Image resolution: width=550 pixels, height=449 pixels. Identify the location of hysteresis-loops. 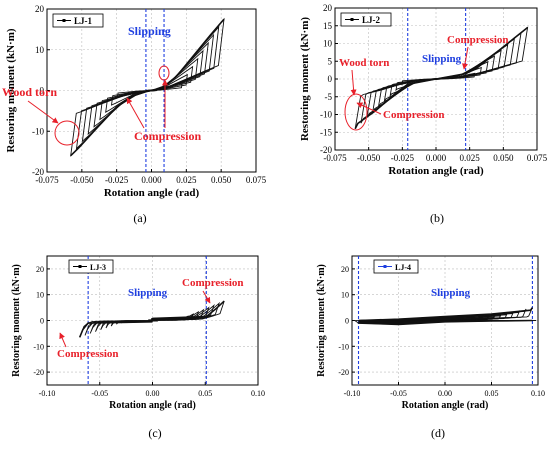
(152, 319).